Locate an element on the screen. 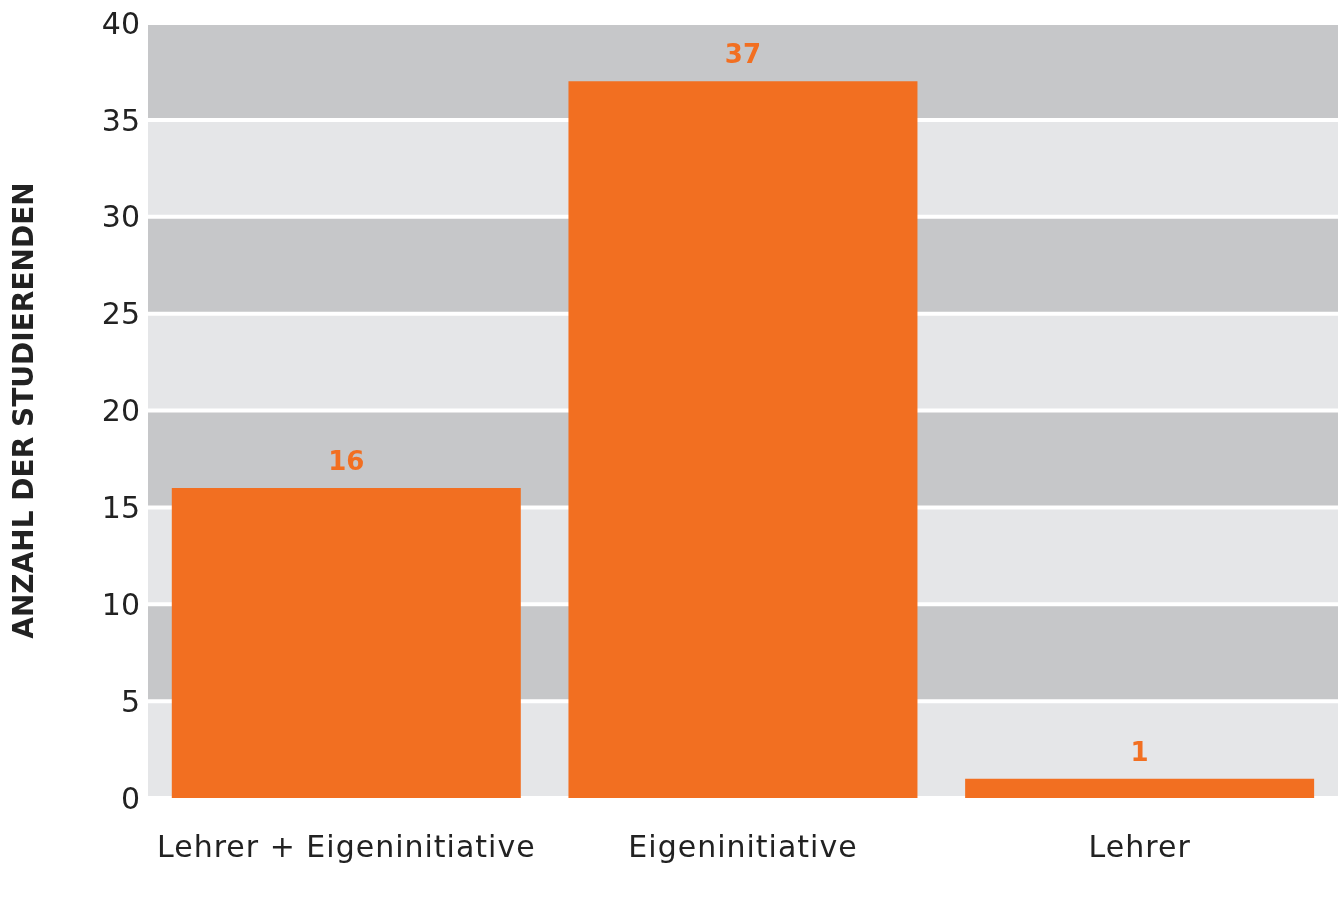 The width and height of the screenshot is (1338, 910). y-tick-label: 0 is located at coordinates (130, 798).